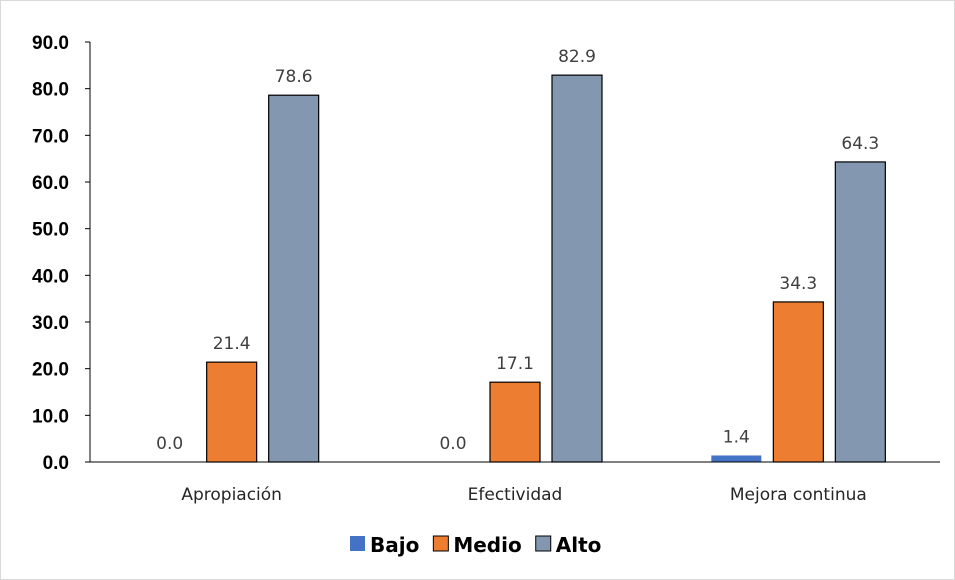 This screenshot has width=955, height=580. Describe the element at coordinates (440, 543) in the screenshot. I see `legend-swatch-medio` at that location.